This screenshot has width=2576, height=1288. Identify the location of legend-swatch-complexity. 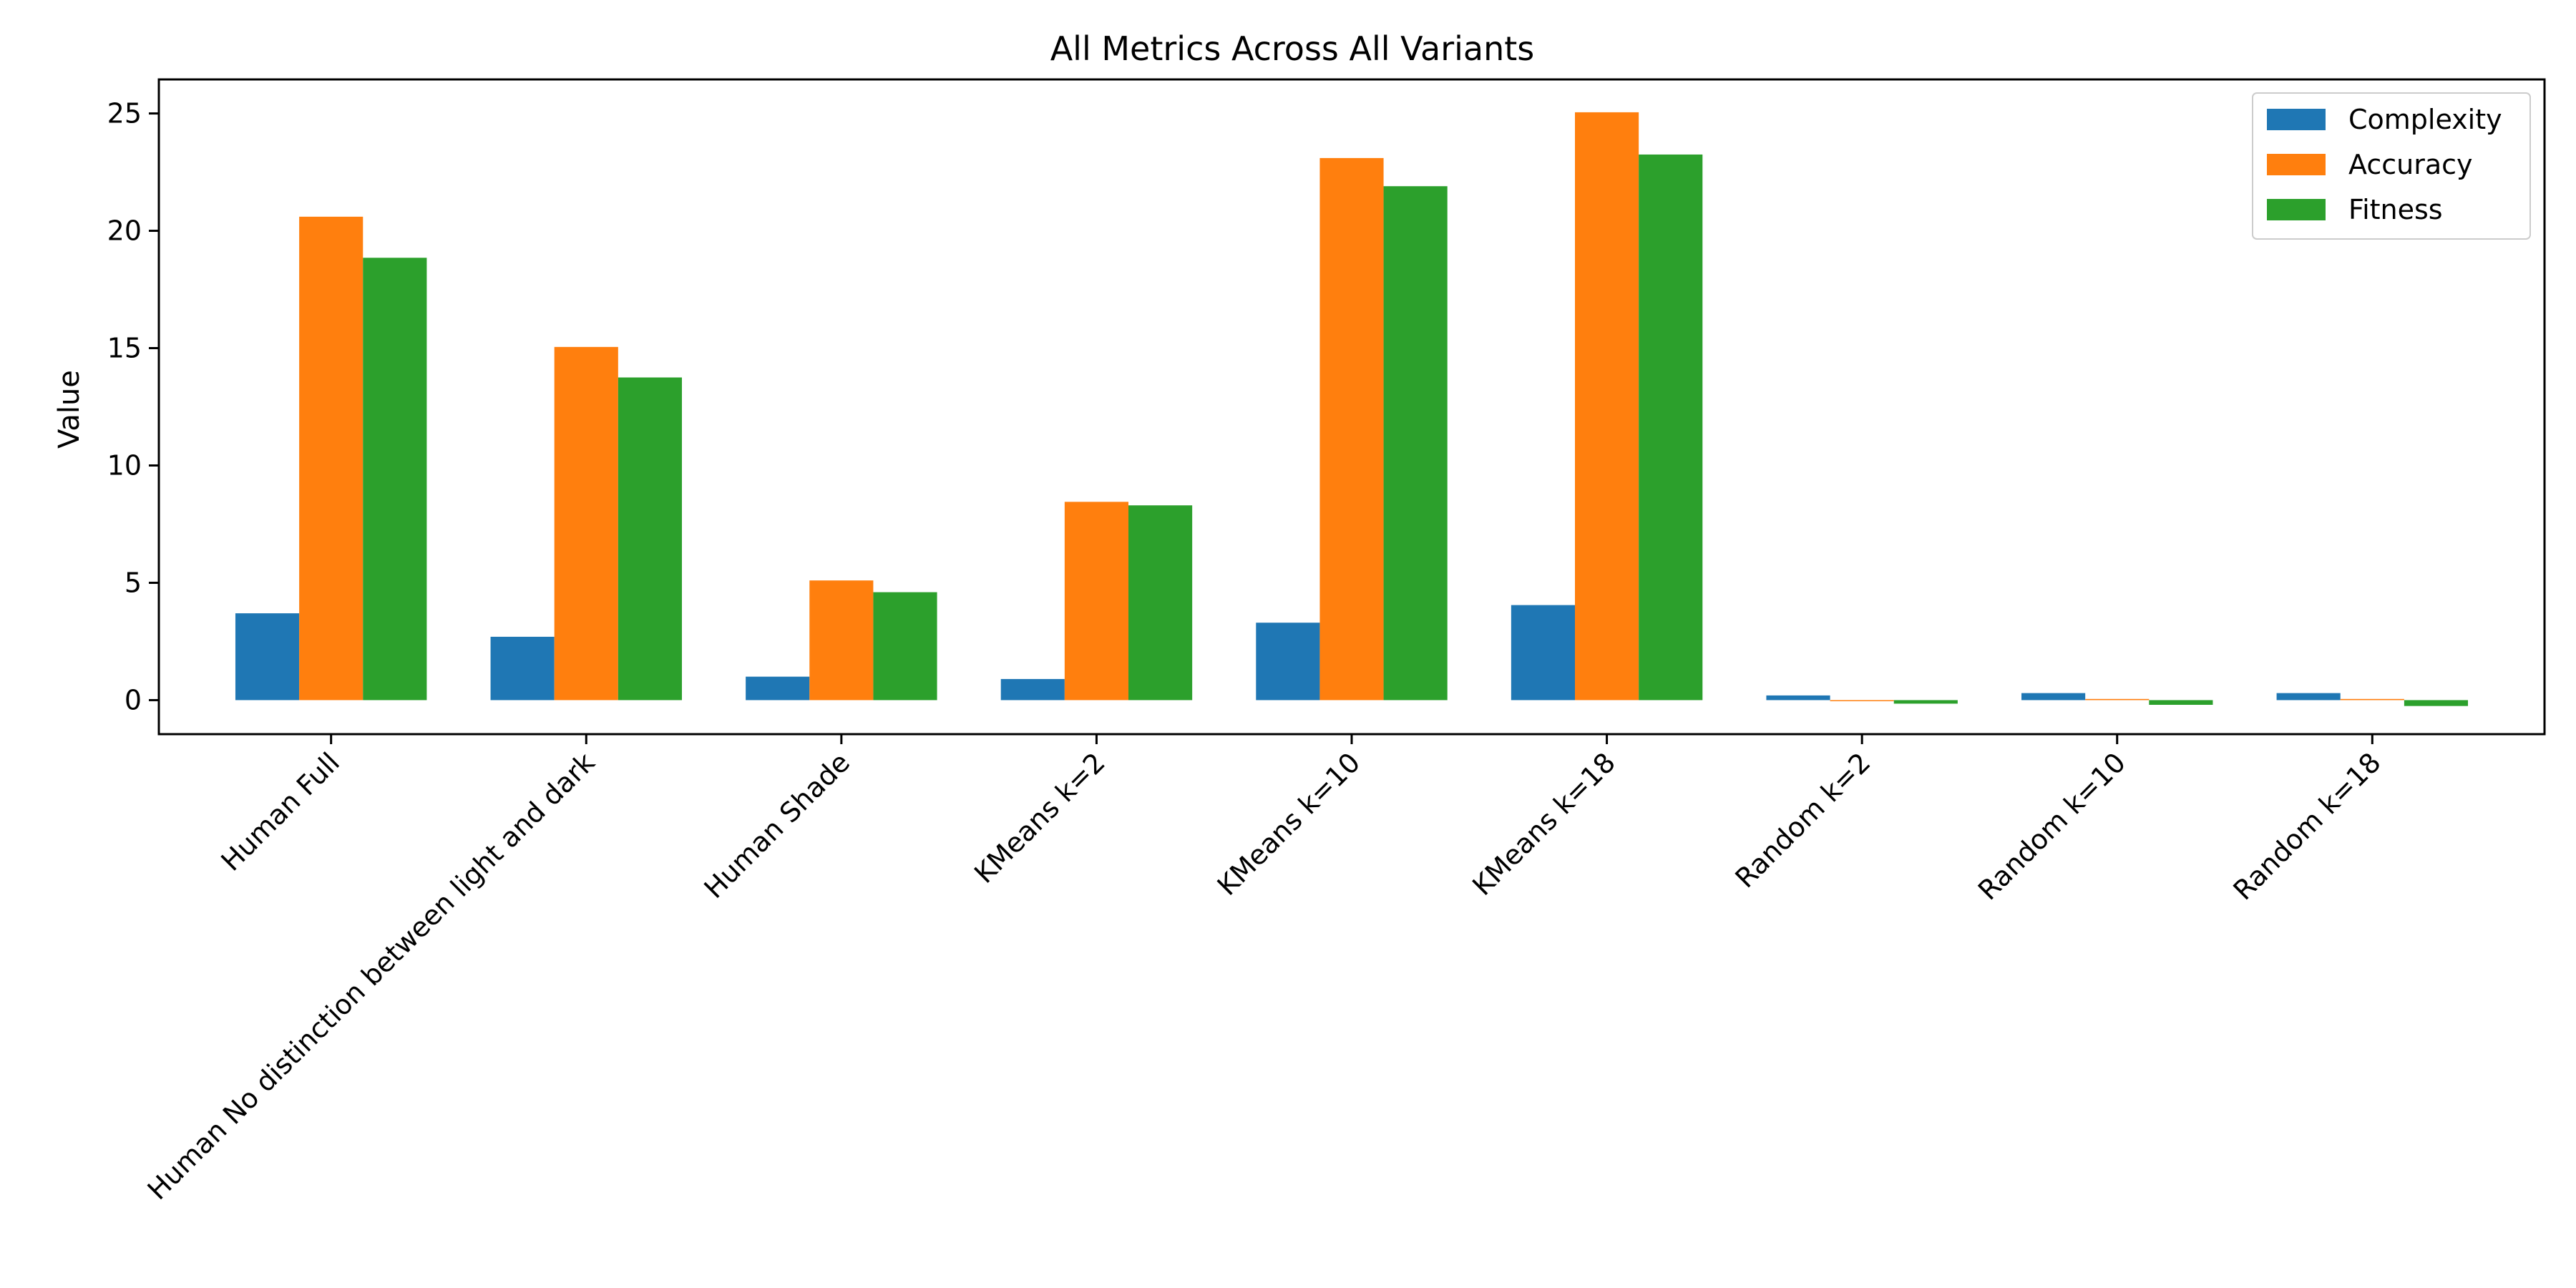
(2296, 119).